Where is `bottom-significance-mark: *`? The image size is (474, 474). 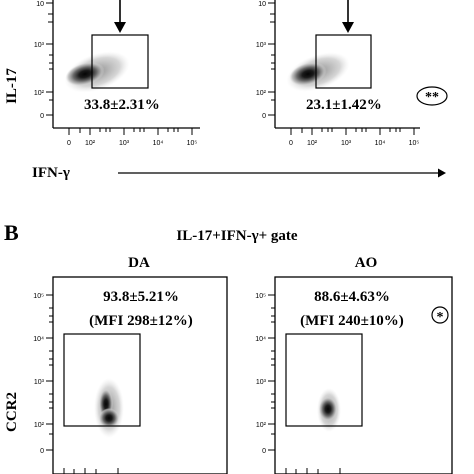
bottom-significance-mark: * is located at coordinates (440, 317).